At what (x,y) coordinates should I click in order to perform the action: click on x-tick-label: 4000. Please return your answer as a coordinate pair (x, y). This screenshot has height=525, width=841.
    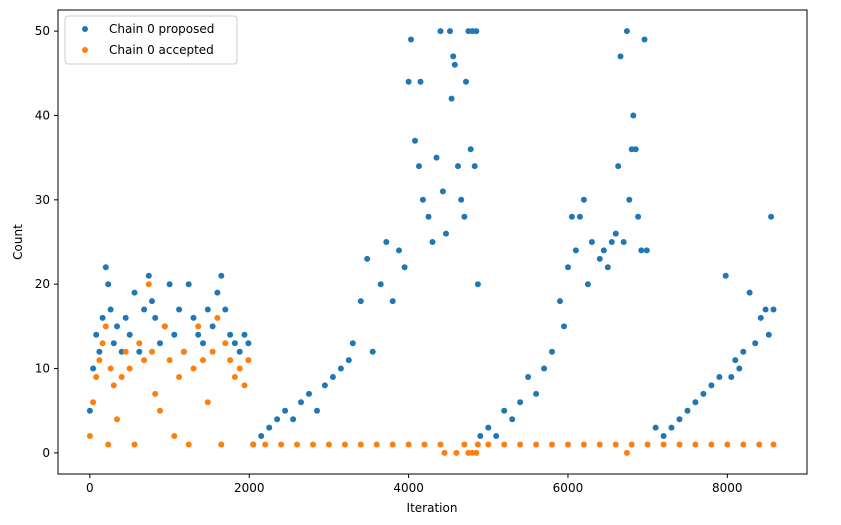
    Looking at the image, I should click on (408, 488).